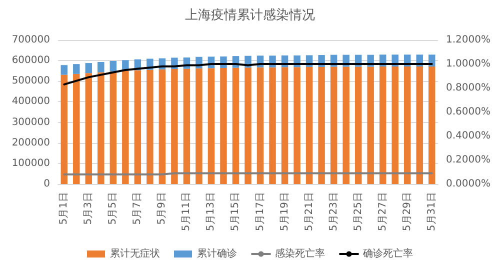 This screenshot has width=500, height=268. Describe the element at coordinates (468, 64) in the screenshot. I see `y2-tick-label: 1.0000%` at that location.